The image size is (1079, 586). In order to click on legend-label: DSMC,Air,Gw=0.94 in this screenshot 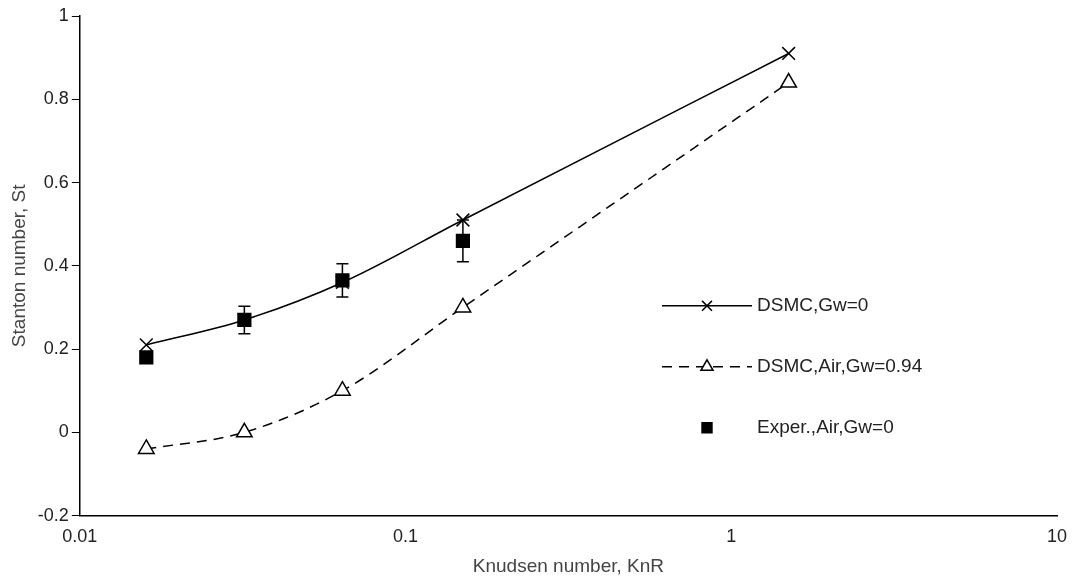, I will do `click(840, 366)`.